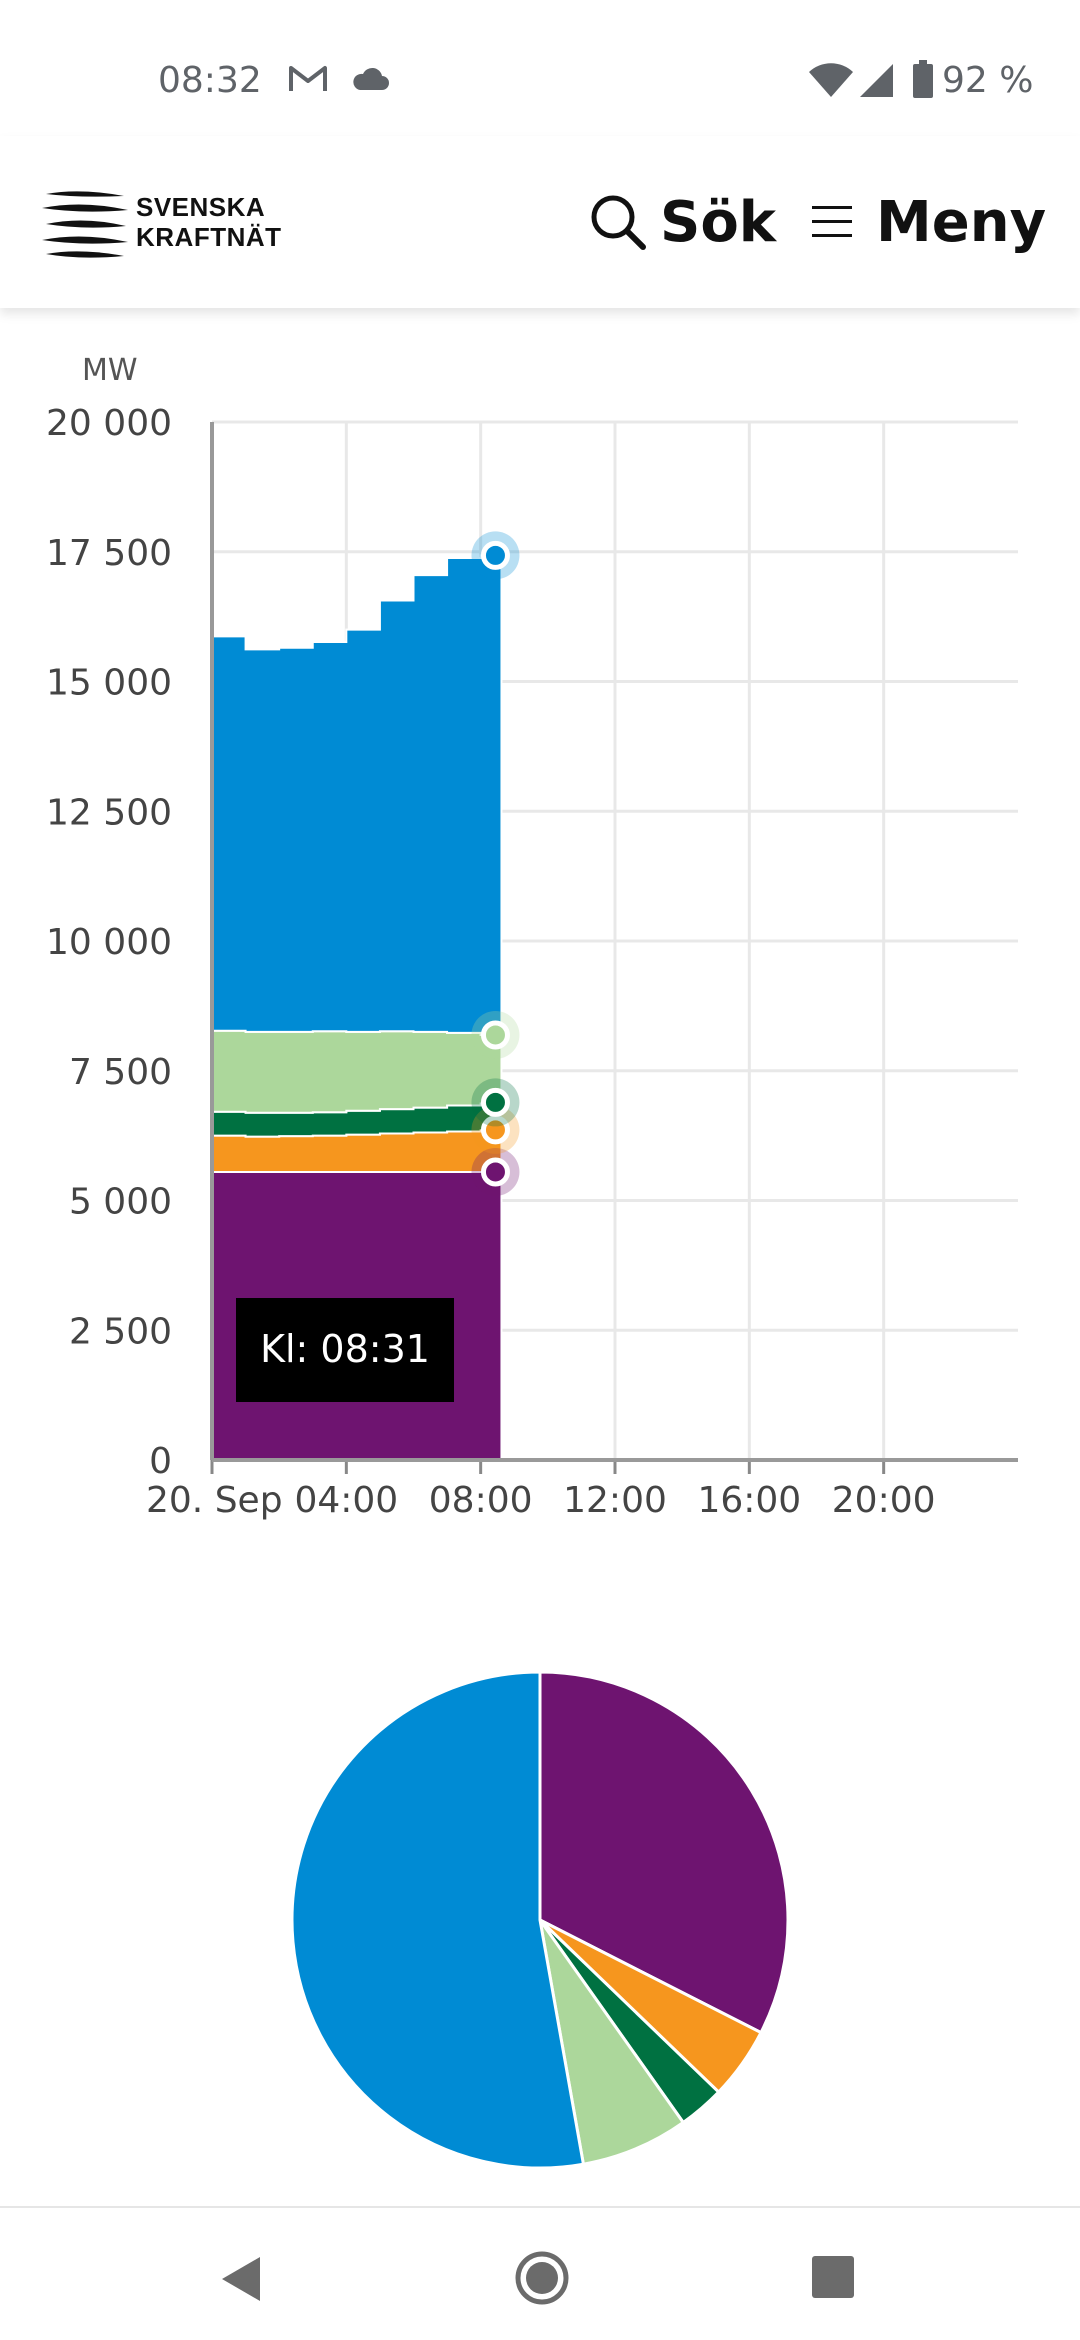 This screenshot has width=1080, height=2340. What do you see at coordinates (110, 370) in the screenshot?
I see `y-unit-label: MW` at bounding box center [110, 370].